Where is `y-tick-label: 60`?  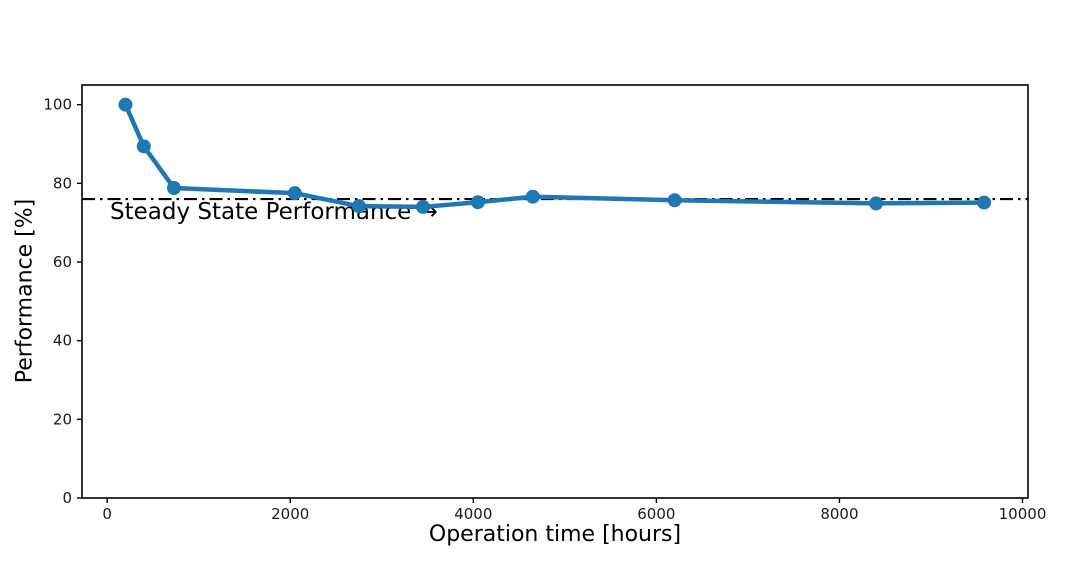 y-tick-label: 60 is located at coordinates (62, 262).